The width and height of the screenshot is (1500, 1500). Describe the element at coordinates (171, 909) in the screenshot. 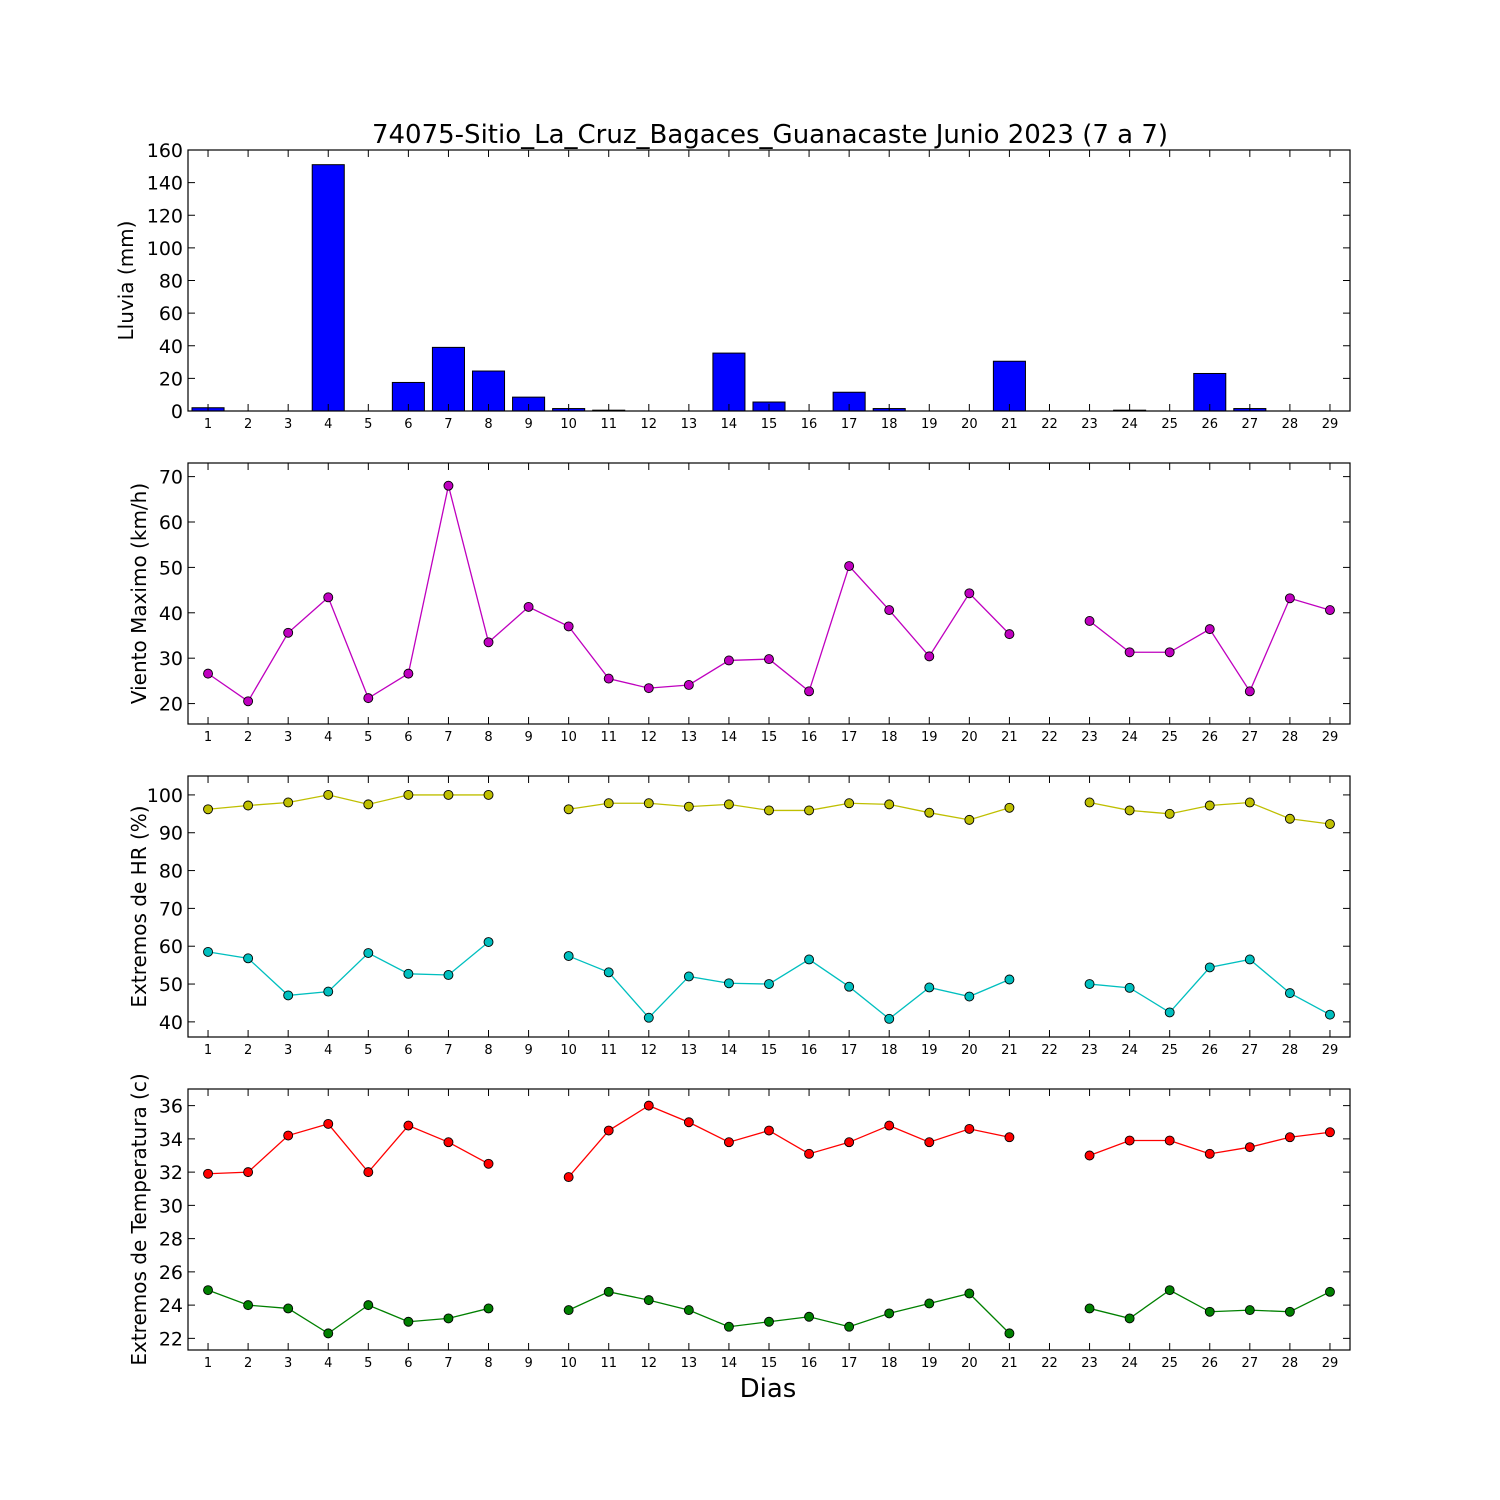

I see `ytick-label: 70` at that location.